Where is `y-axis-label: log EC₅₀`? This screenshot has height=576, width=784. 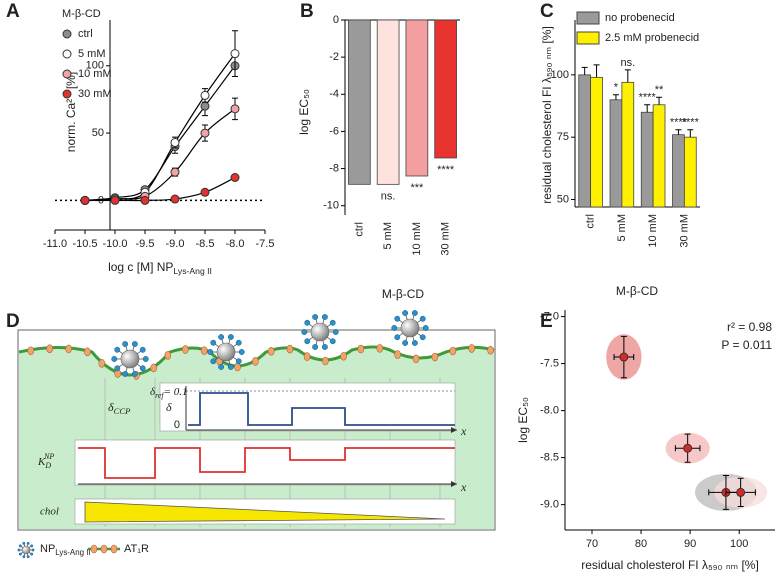 y-axis-label: log EC₅₀ is located at coordinates (523, 420).